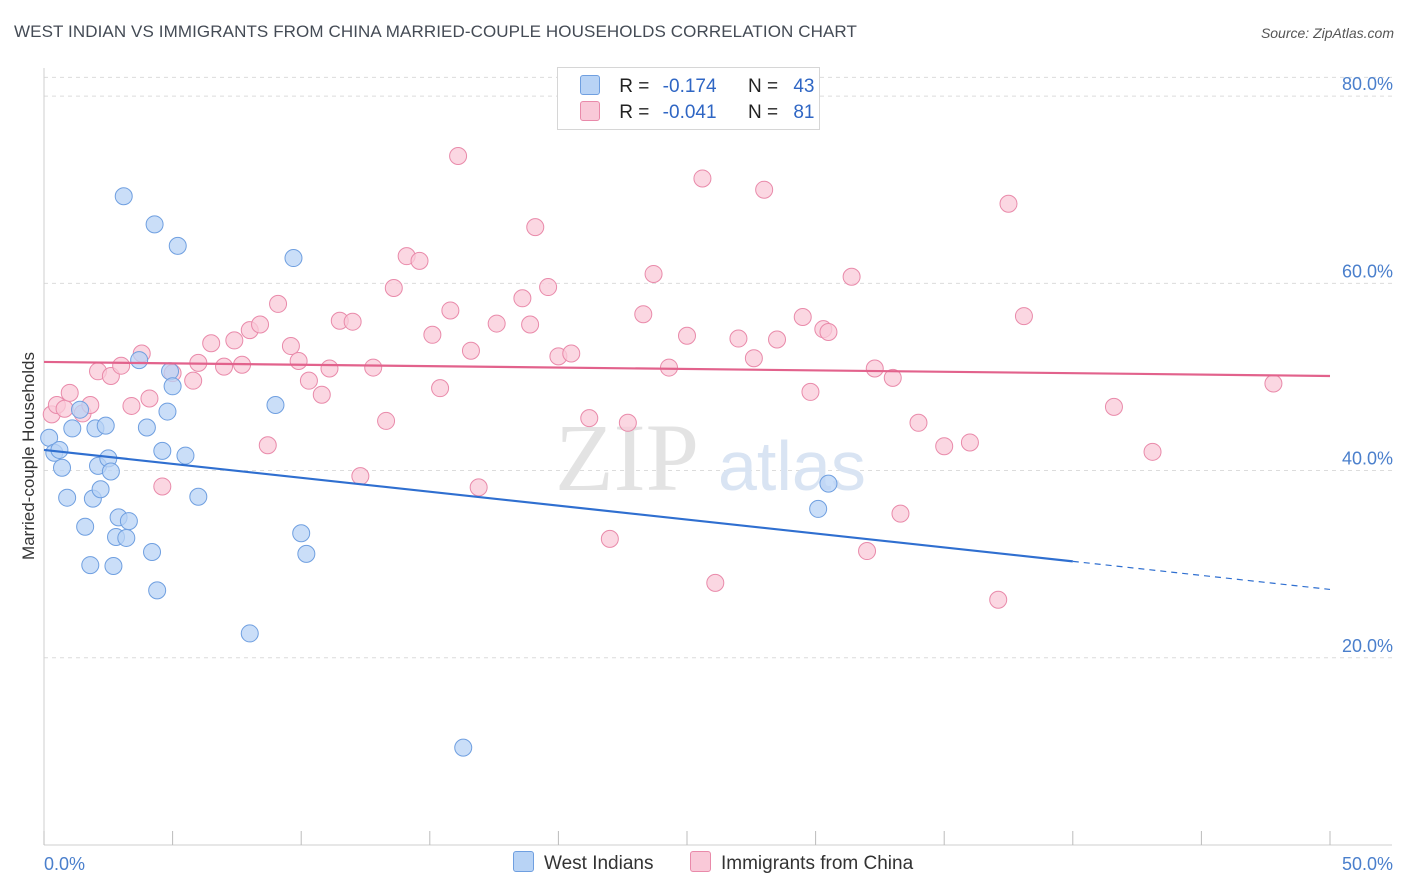 The height and width of the screenshot is (892, 1406). Describe the element at coordinates (634, 86) in the screenshot. I see `r-label: R =` at that location.